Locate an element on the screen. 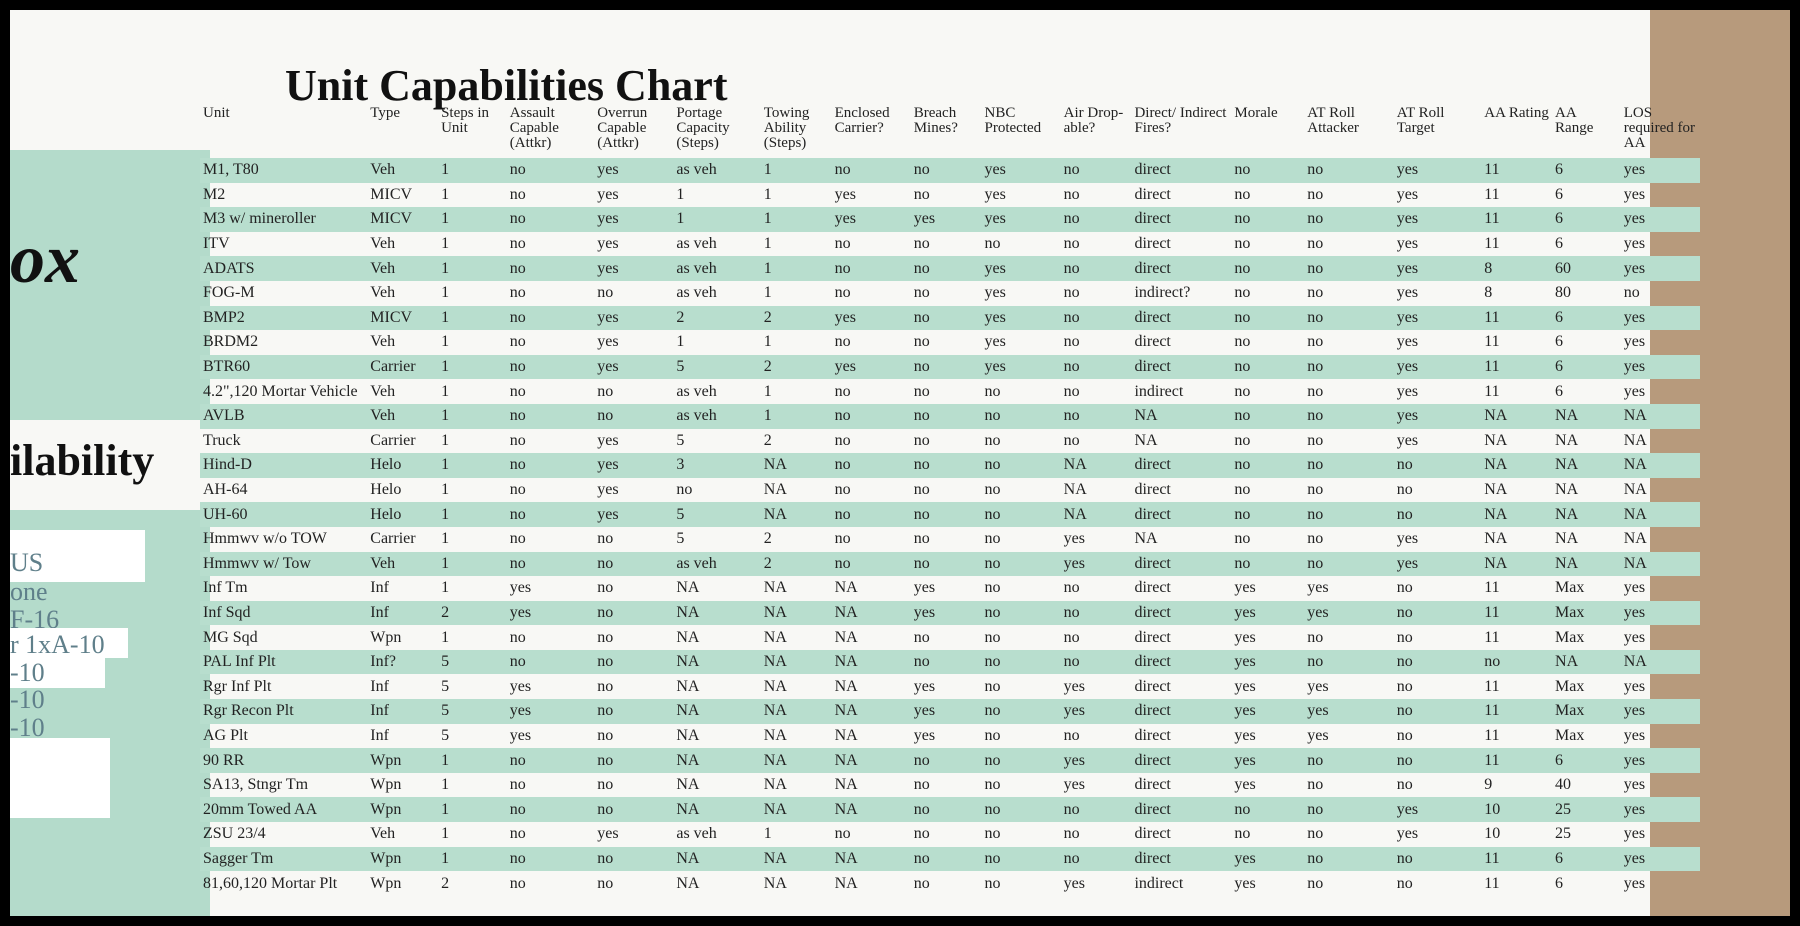  column-header: AT Roll Target is located at coordinates (1420, 120).